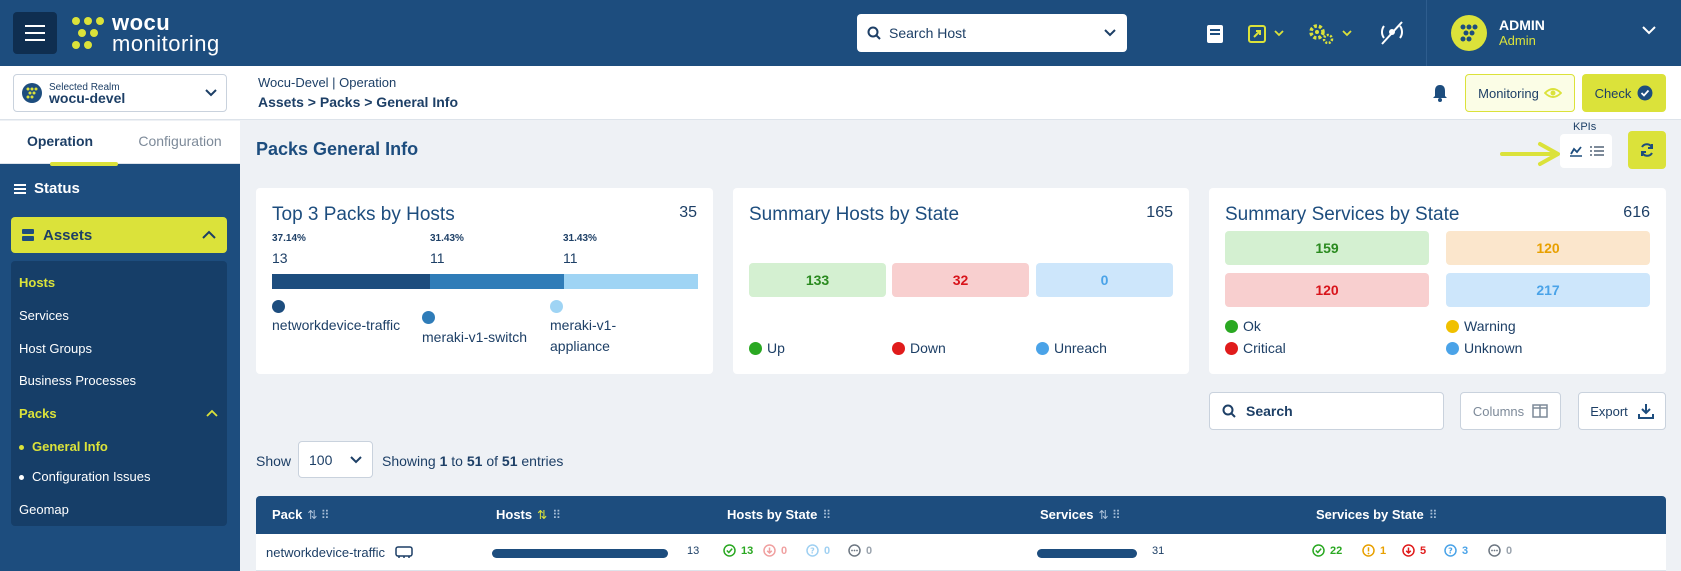 The image size is (1681, 571). I want to click on check-button: Check, so click(1624, 93).